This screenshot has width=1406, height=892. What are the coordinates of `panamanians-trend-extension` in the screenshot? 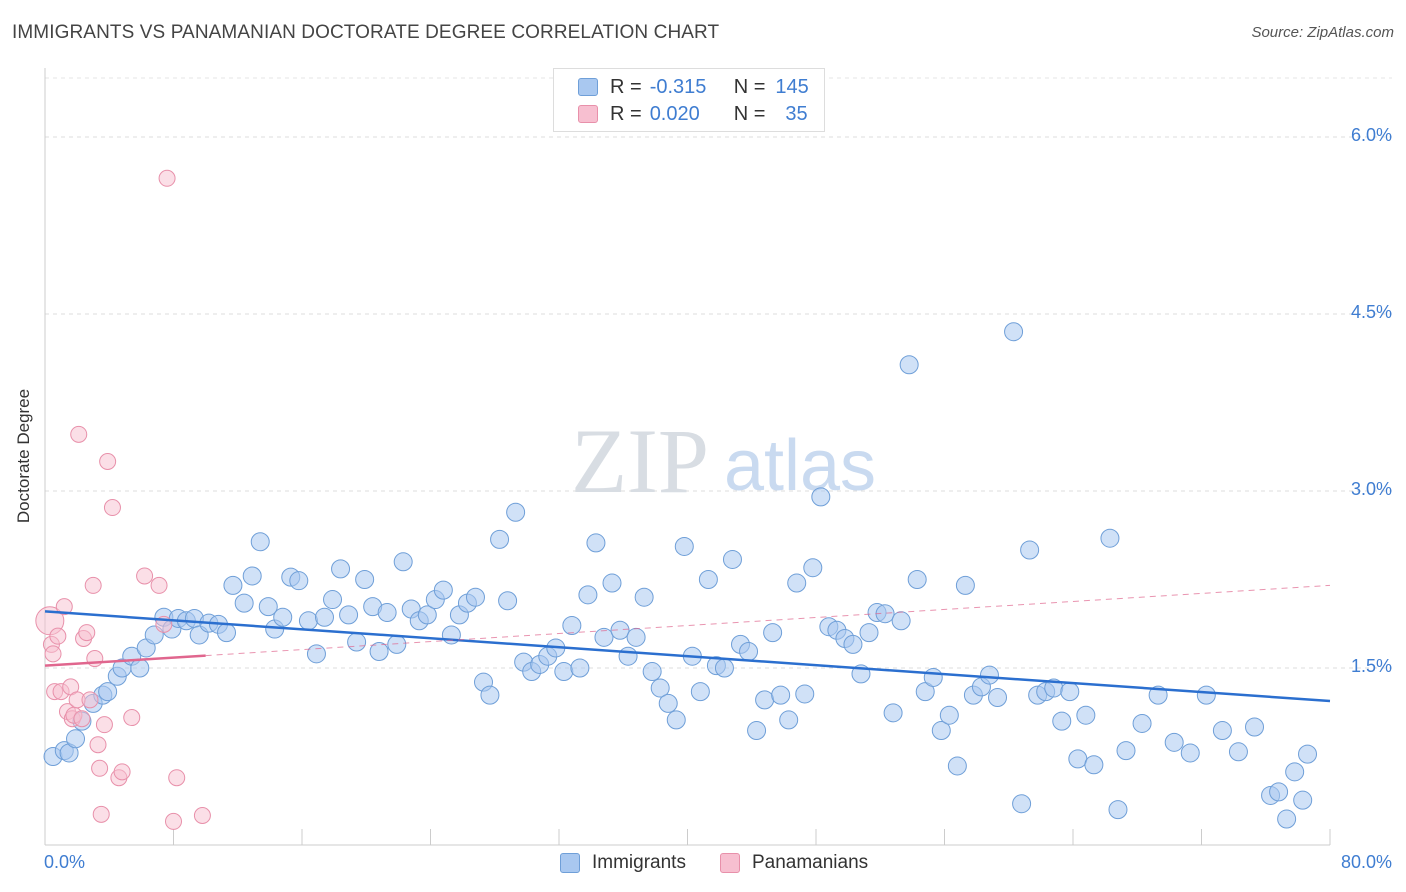 It's located at (768, 620).